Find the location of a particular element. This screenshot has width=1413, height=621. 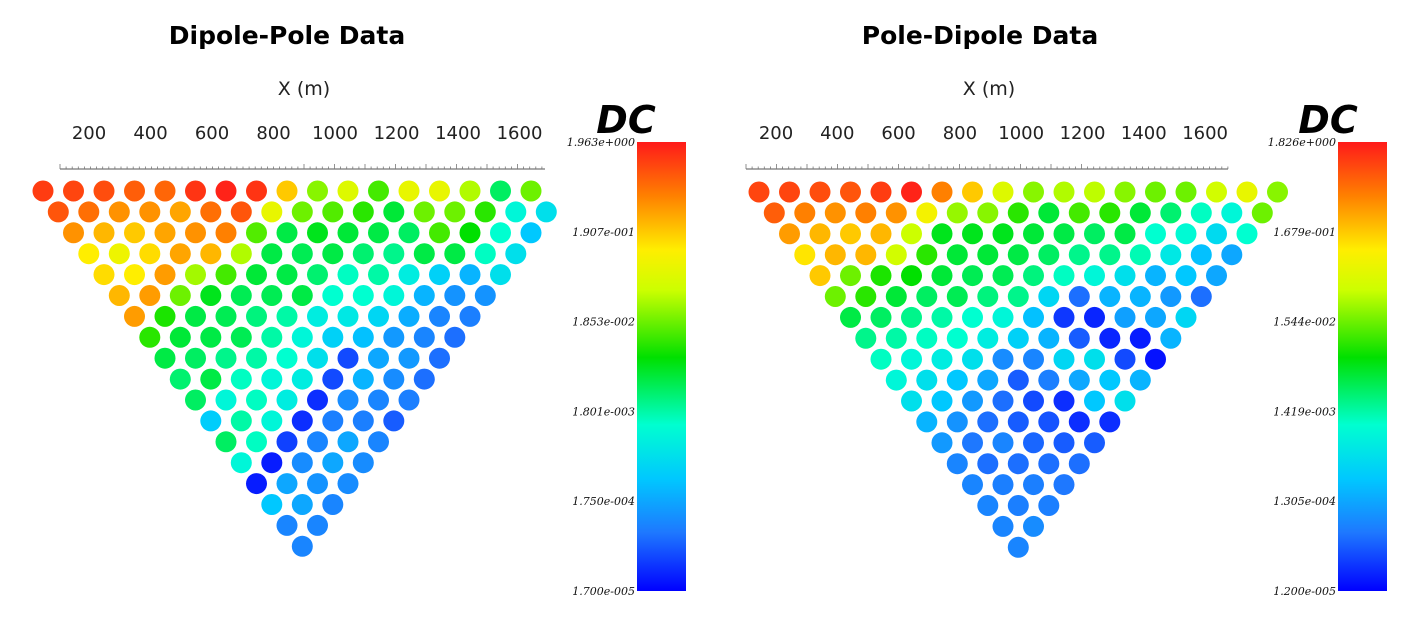

colorbar-label: 1.679e-001 is located at coordinates (1304, 232).